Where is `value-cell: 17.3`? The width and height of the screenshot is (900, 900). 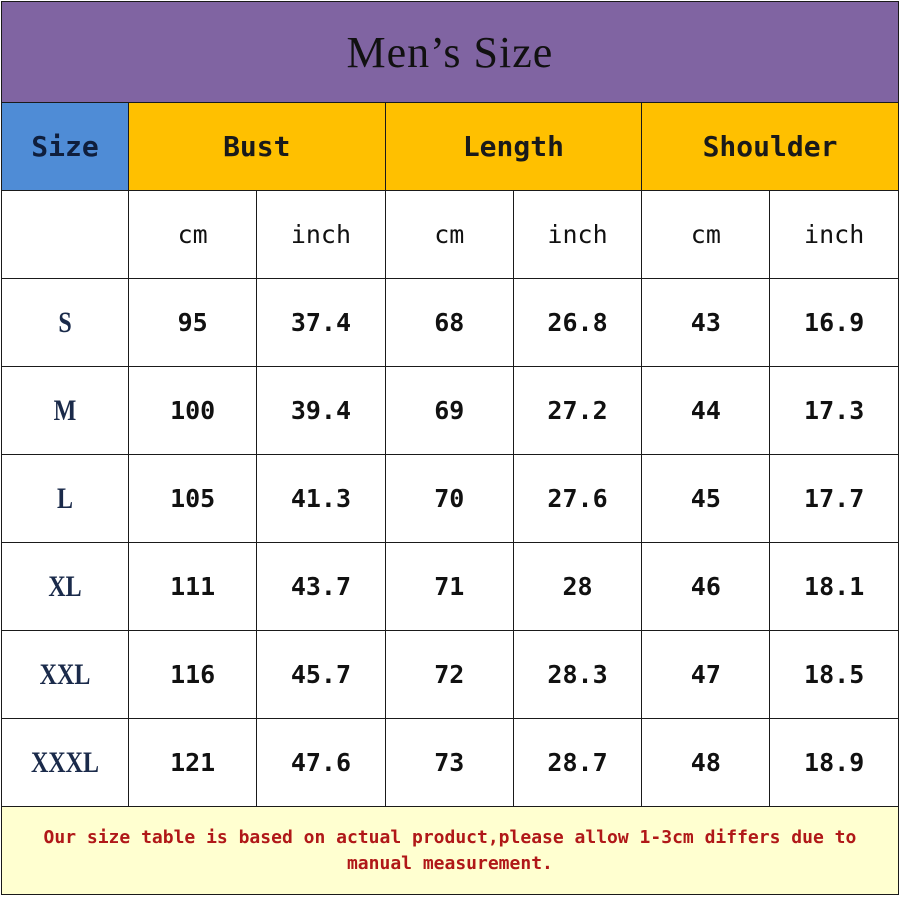
value-cell: 17.3 is located at coordinates (834, 410).